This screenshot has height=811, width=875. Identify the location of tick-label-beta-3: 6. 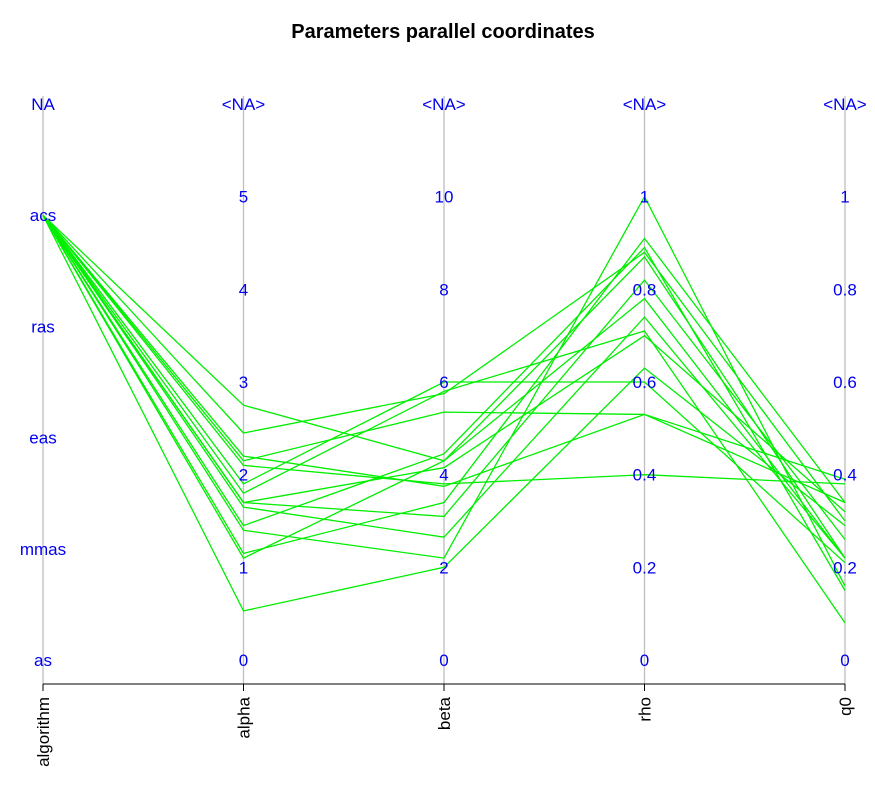
(443, 382).